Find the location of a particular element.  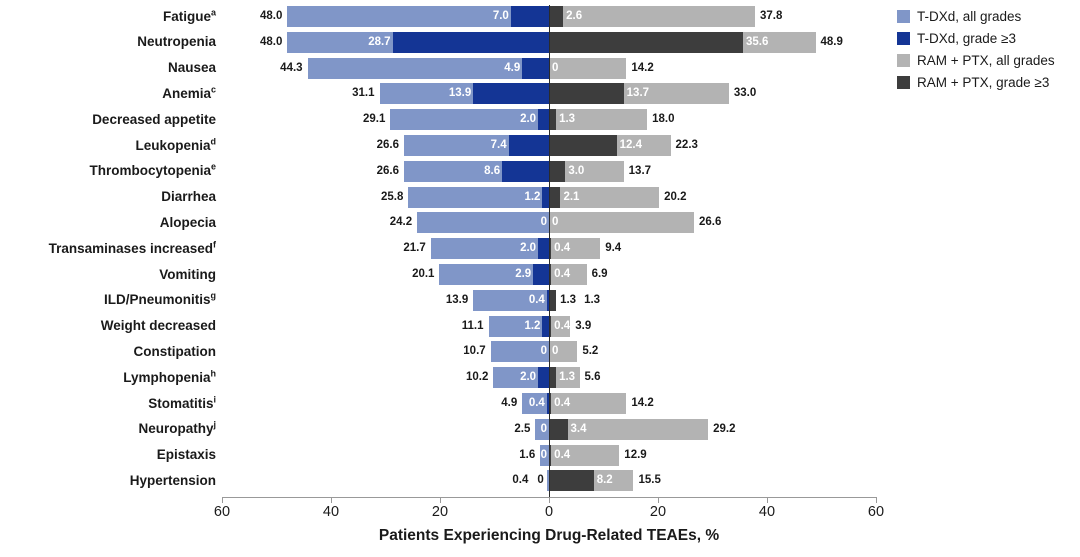

category-label: Transaminases increasedf is located at coordinates (132, 247).